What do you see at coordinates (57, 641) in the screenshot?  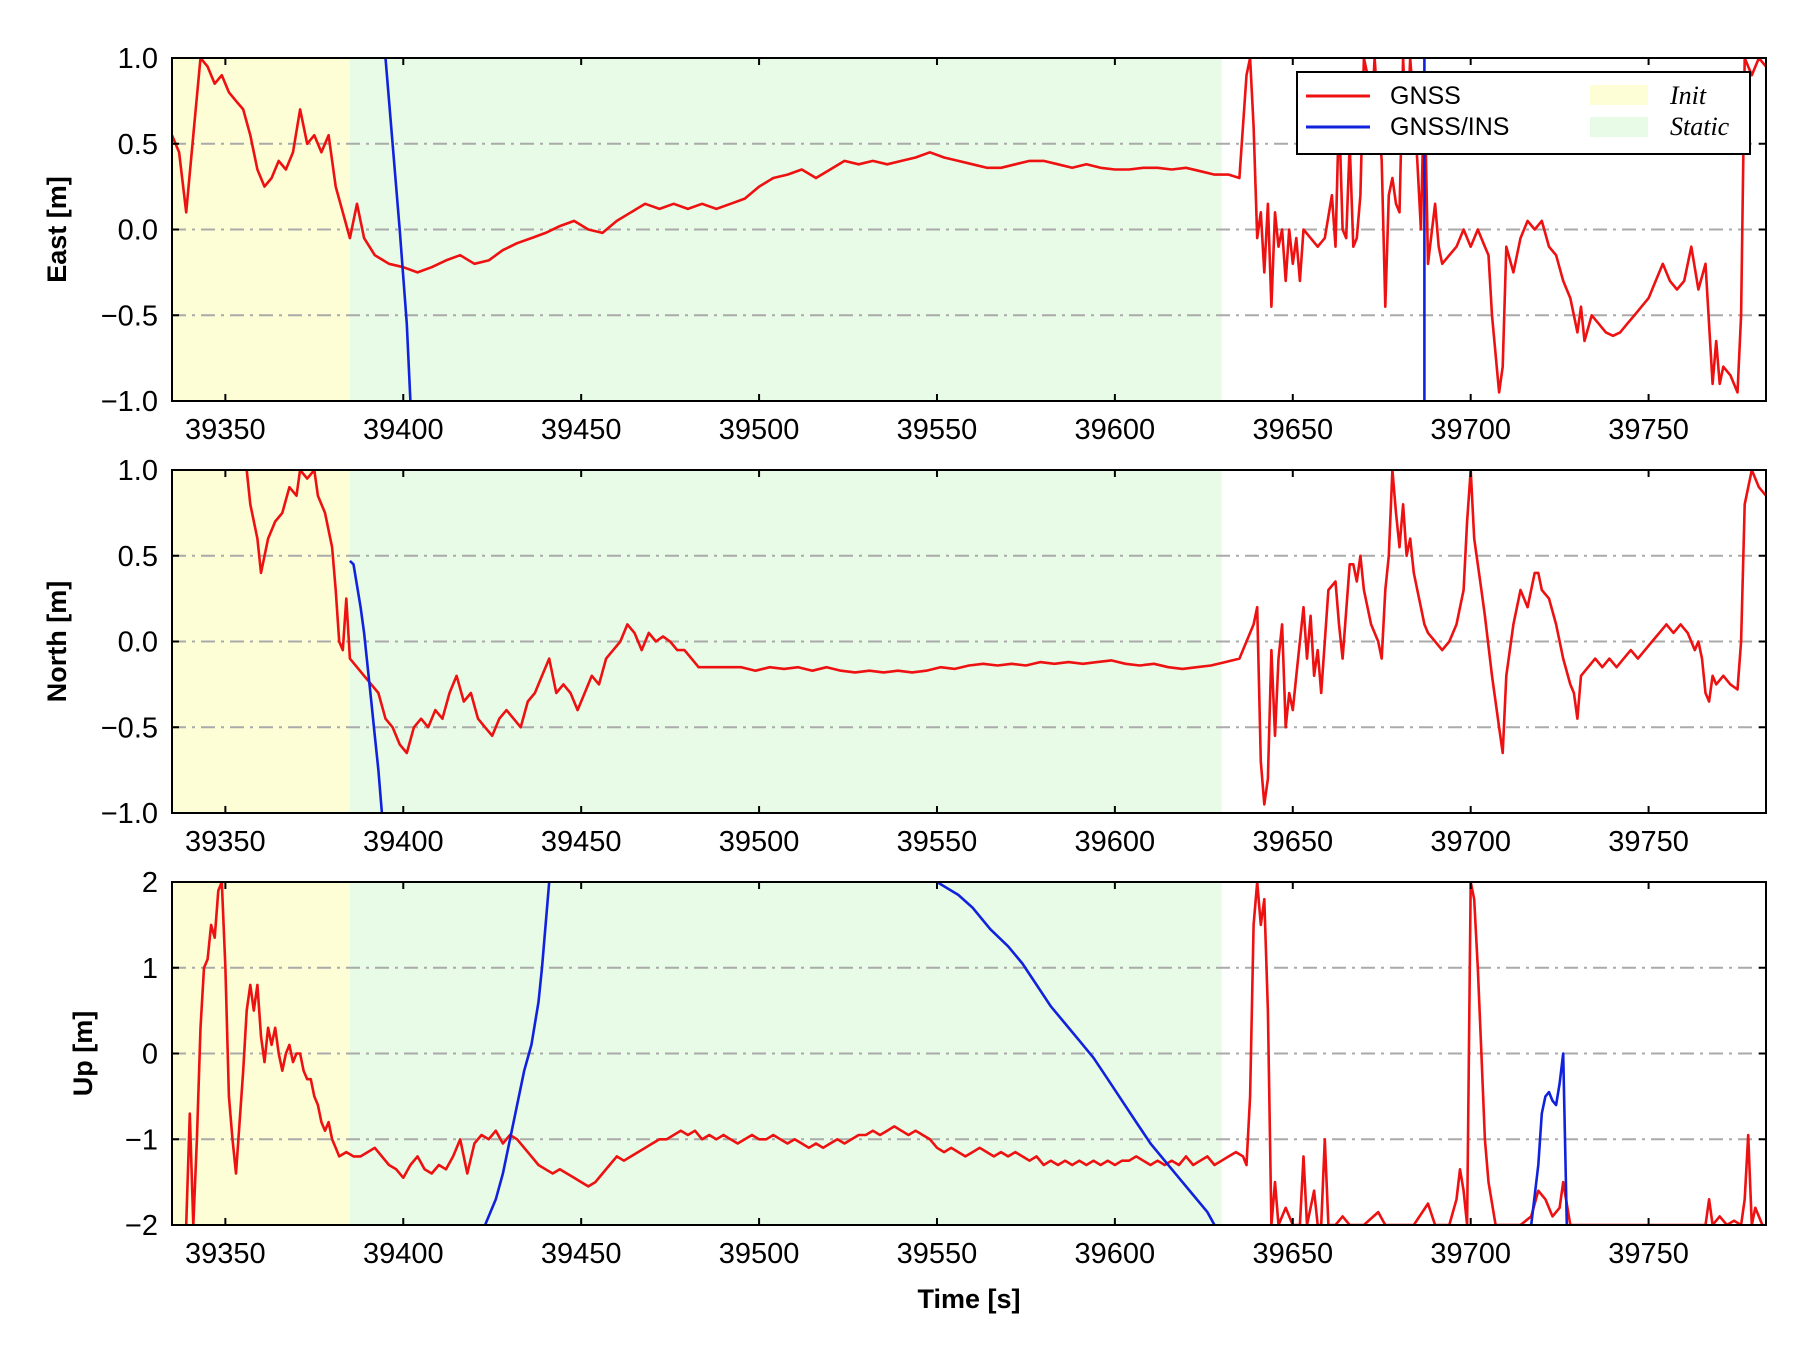 I see `y-axis-label-north: North [m]` at bounding box center [57, 641].